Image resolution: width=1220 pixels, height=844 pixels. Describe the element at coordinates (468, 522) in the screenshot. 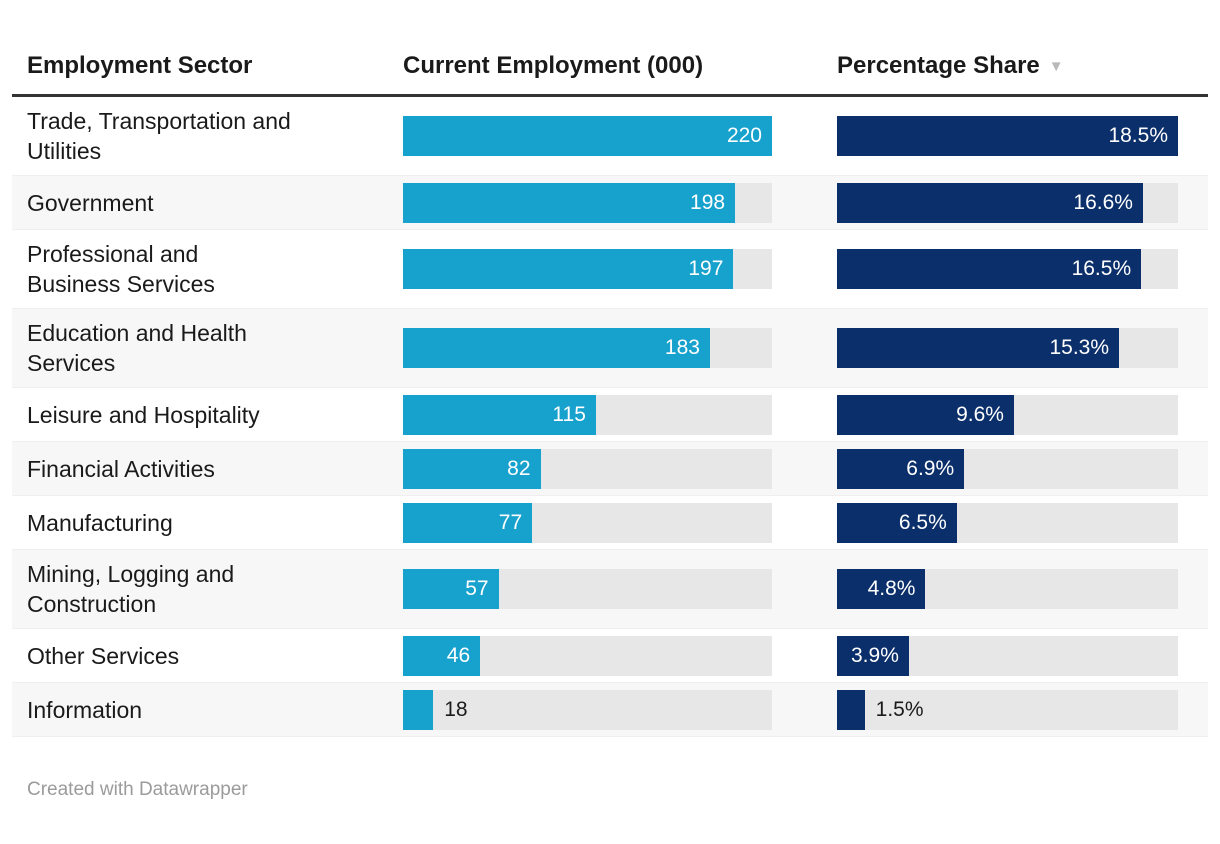

I see `employment-bar: 77` at that location.